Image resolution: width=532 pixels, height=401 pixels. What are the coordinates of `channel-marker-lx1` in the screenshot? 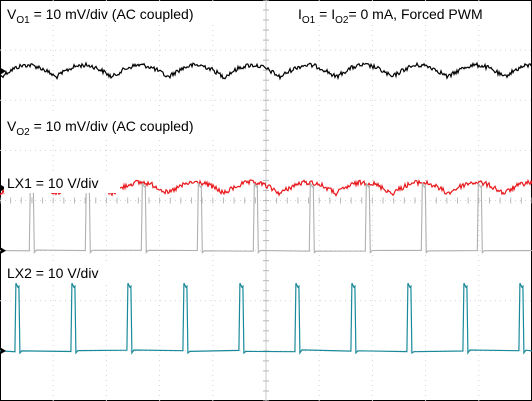 It's located at (3, 250).